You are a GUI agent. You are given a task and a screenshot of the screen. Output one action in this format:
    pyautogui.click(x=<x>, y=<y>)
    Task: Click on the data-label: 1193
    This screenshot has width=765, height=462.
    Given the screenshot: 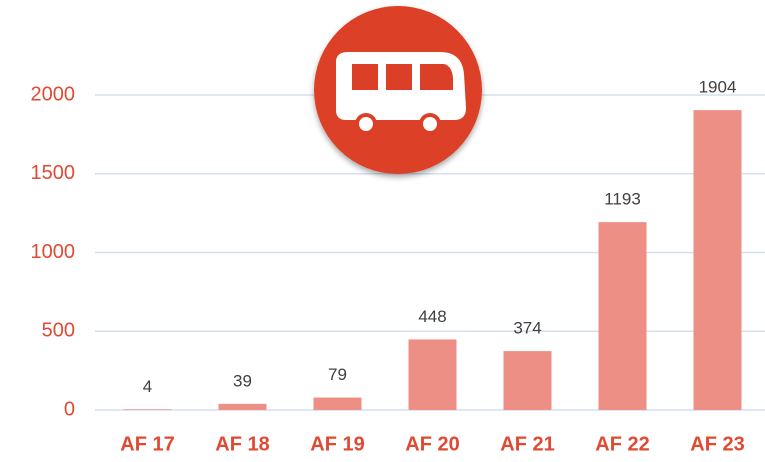 What is the action you would take?
    pyautogui.click(x=622, y=199)
    